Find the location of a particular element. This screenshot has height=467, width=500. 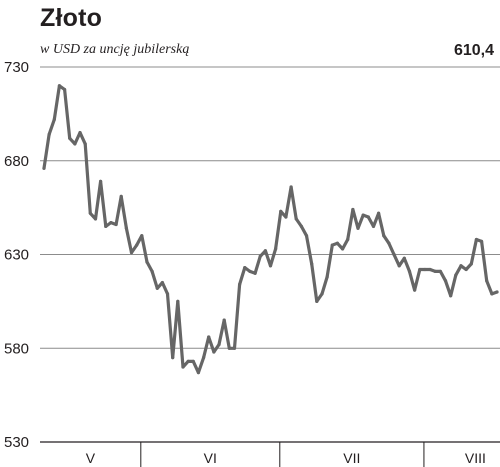

y-tick-label-630: 630 is located at coordinates (16, 255).